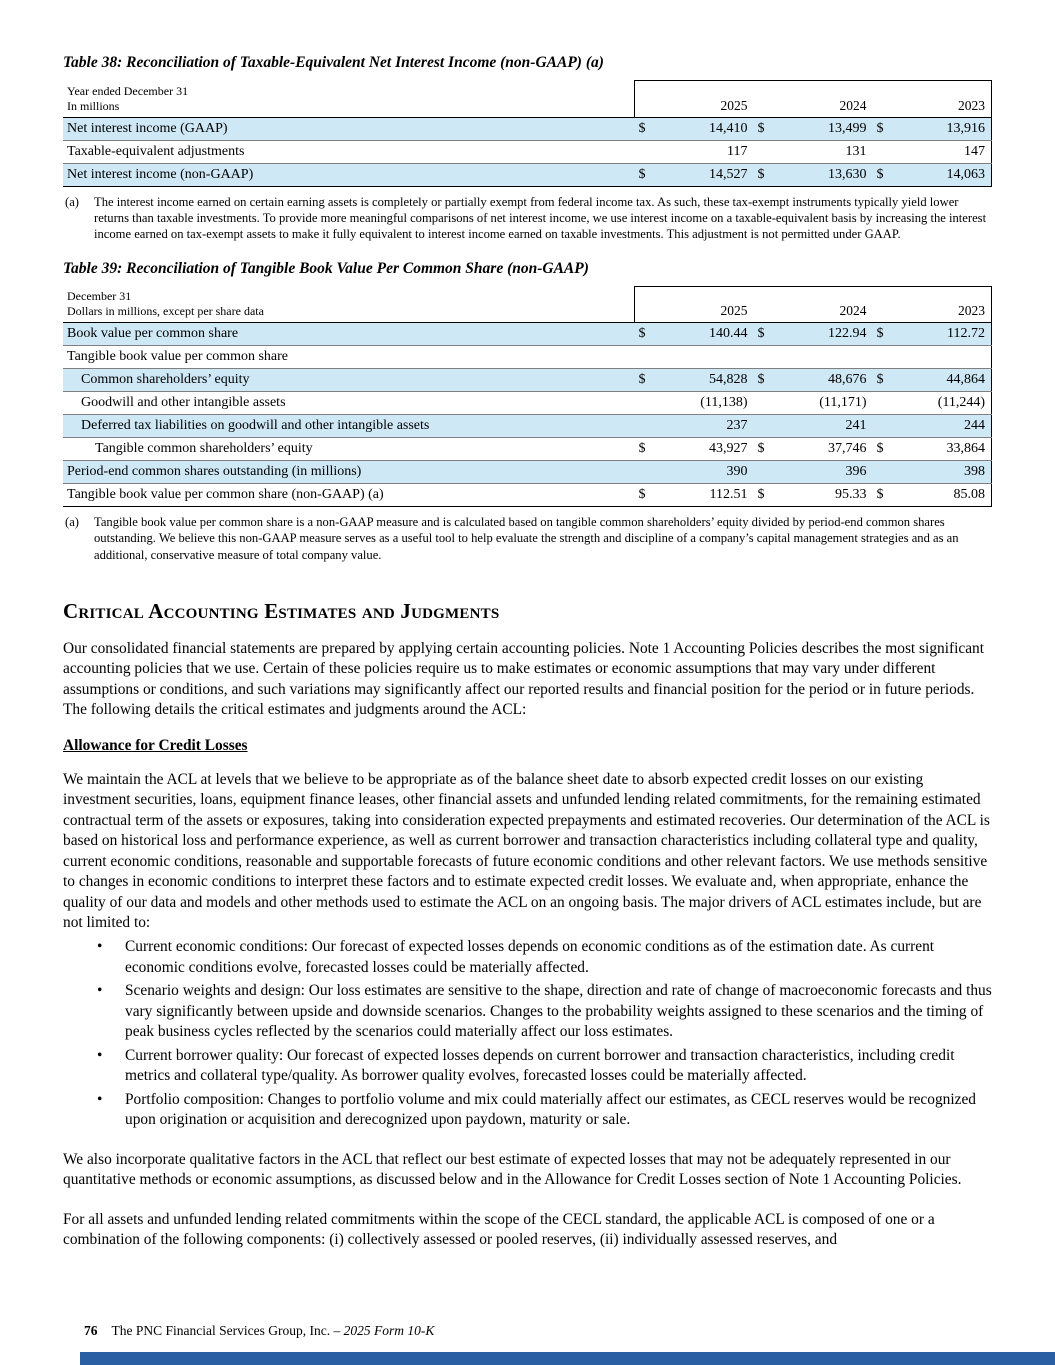 The image size is (1055, 1365). I want to click on value-cell: 117, so click(707, 152).